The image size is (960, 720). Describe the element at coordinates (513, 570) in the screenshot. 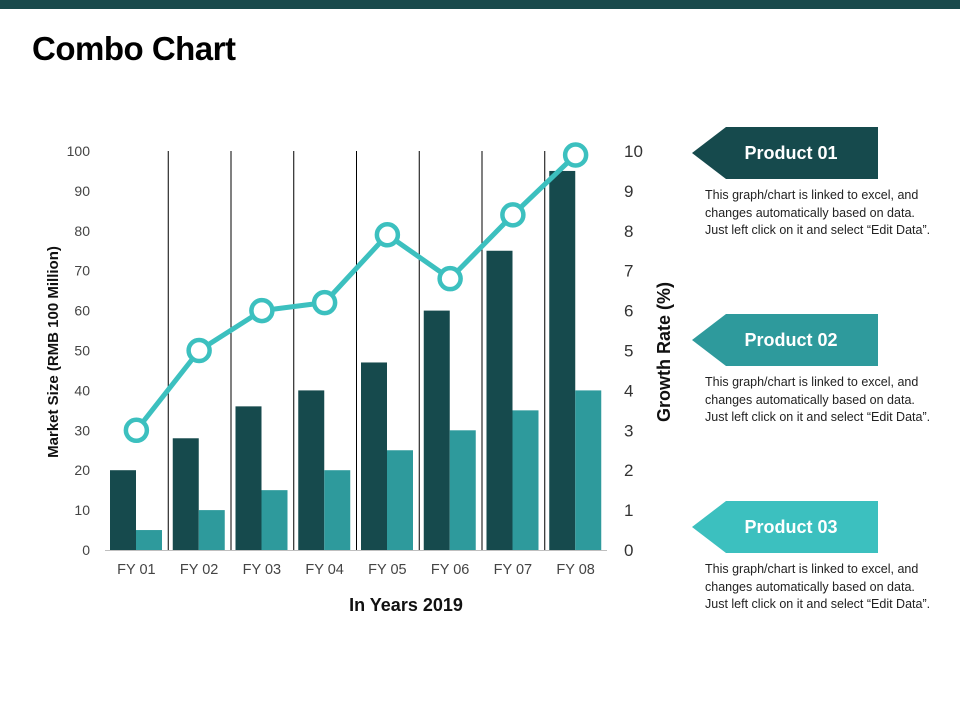

I see `x-tick-label: FY 07` at that location.